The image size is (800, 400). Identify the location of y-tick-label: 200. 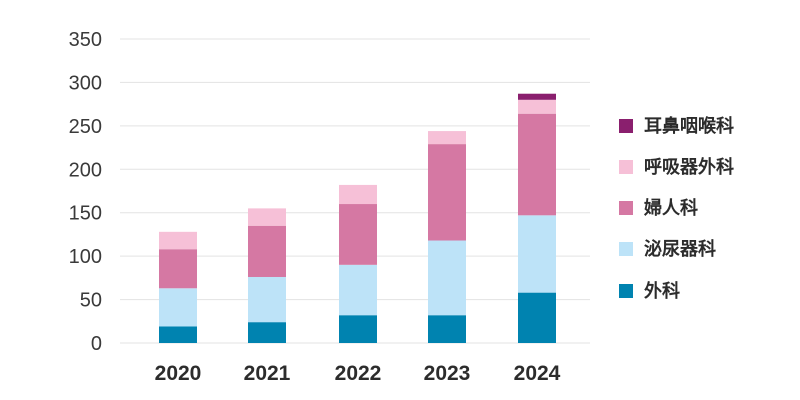
(85, 170).